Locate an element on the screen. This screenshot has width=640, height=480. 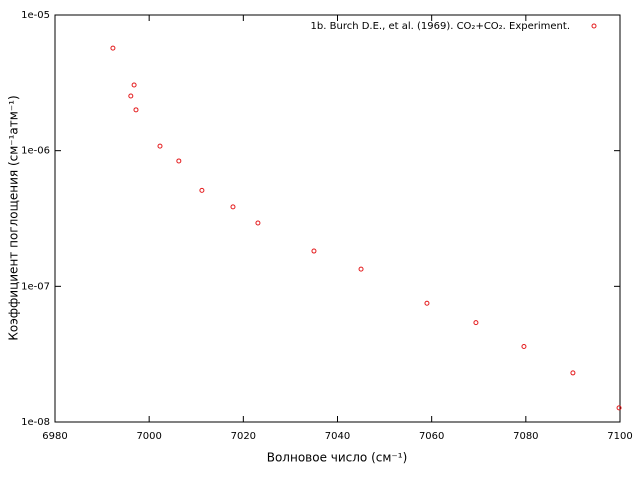
x-axis-label: Волновое число (см⁻¹) is located at coordinates (337, 458).